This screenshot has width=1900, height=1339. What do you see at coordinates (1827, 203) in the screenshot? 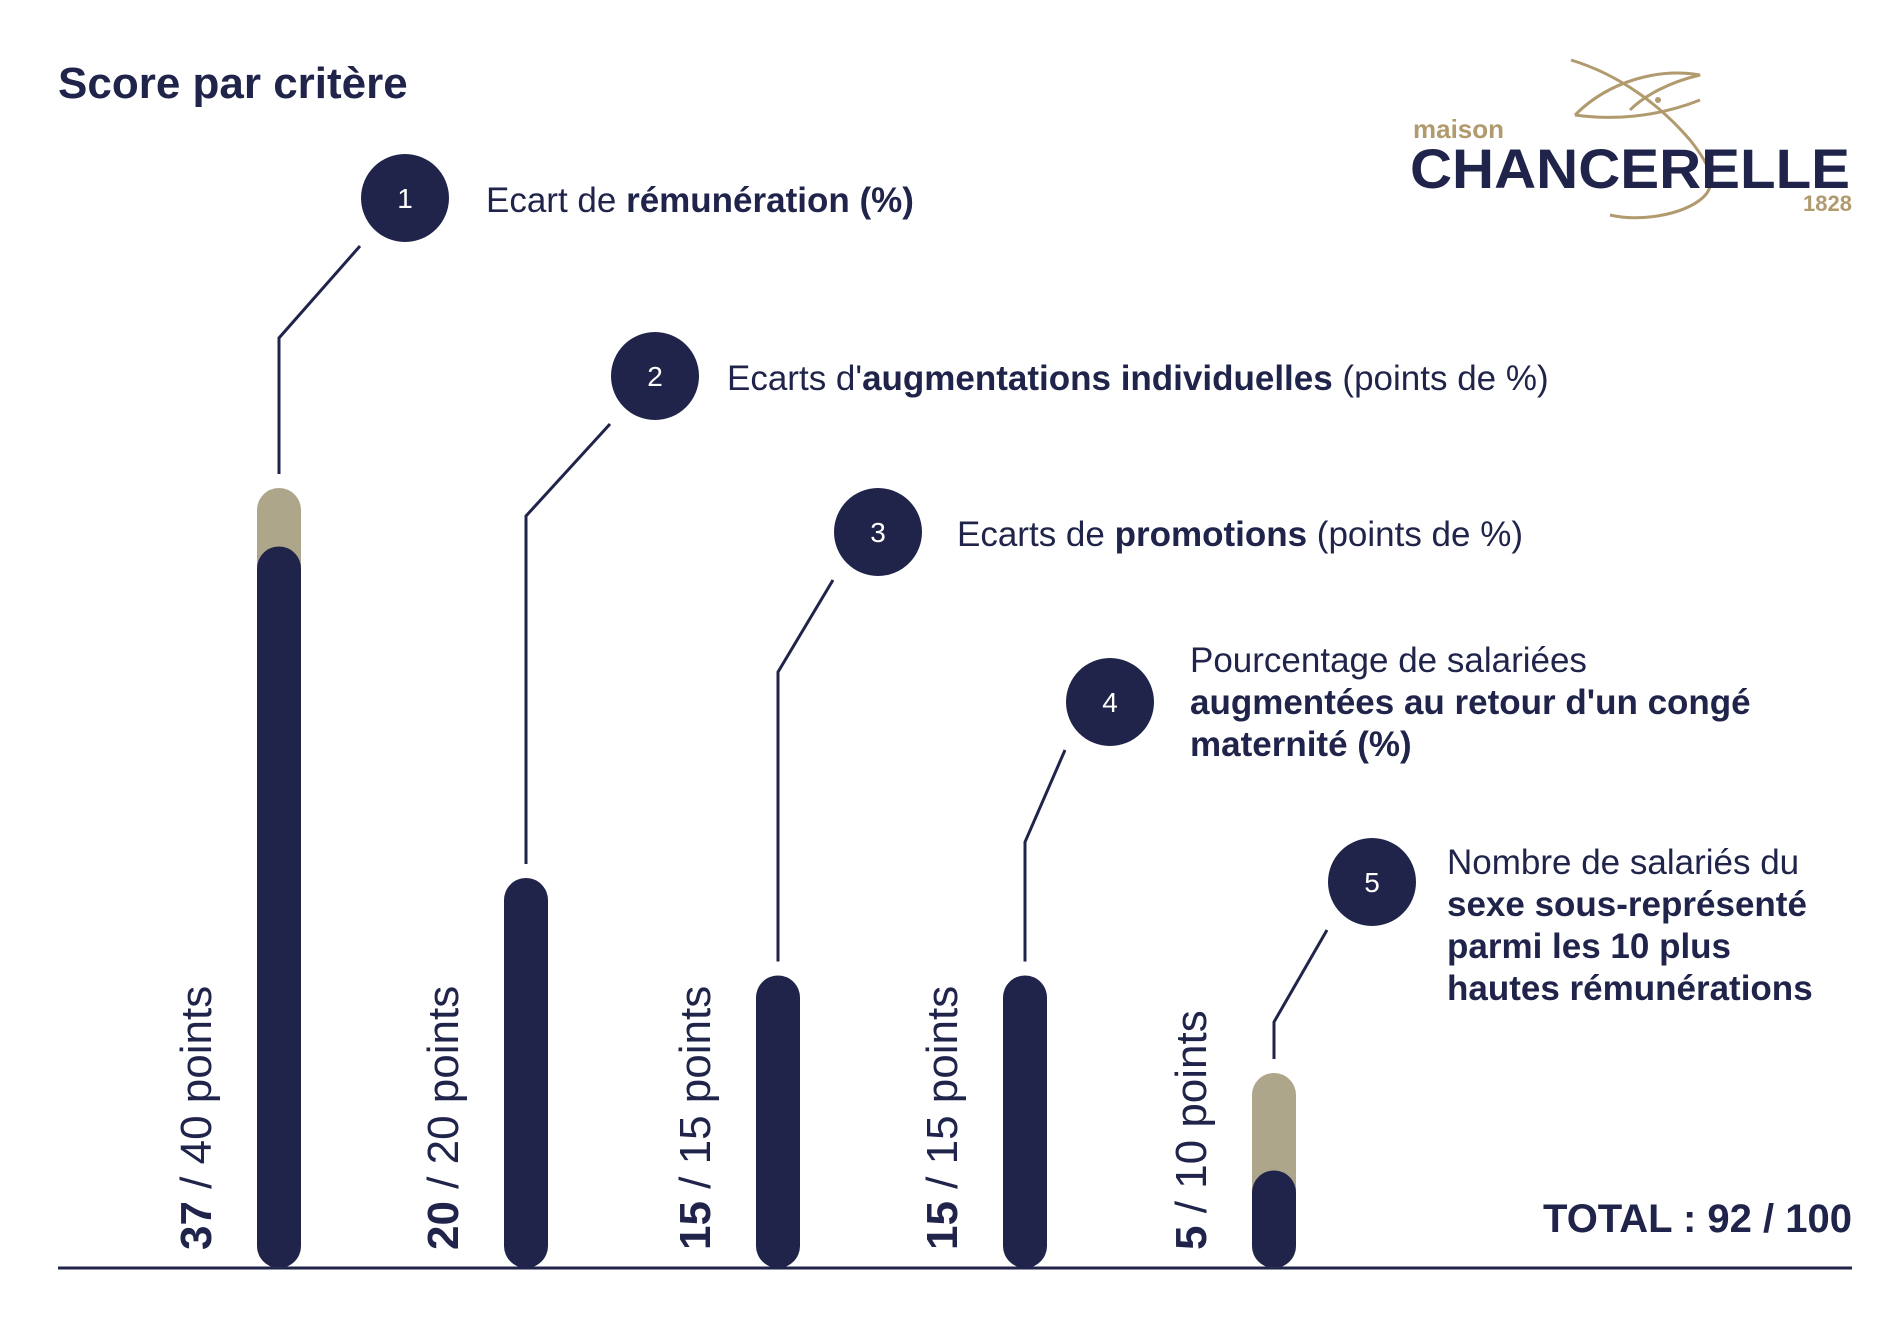
I see `logo-year: 1828` at bounding box center [1827, 203].